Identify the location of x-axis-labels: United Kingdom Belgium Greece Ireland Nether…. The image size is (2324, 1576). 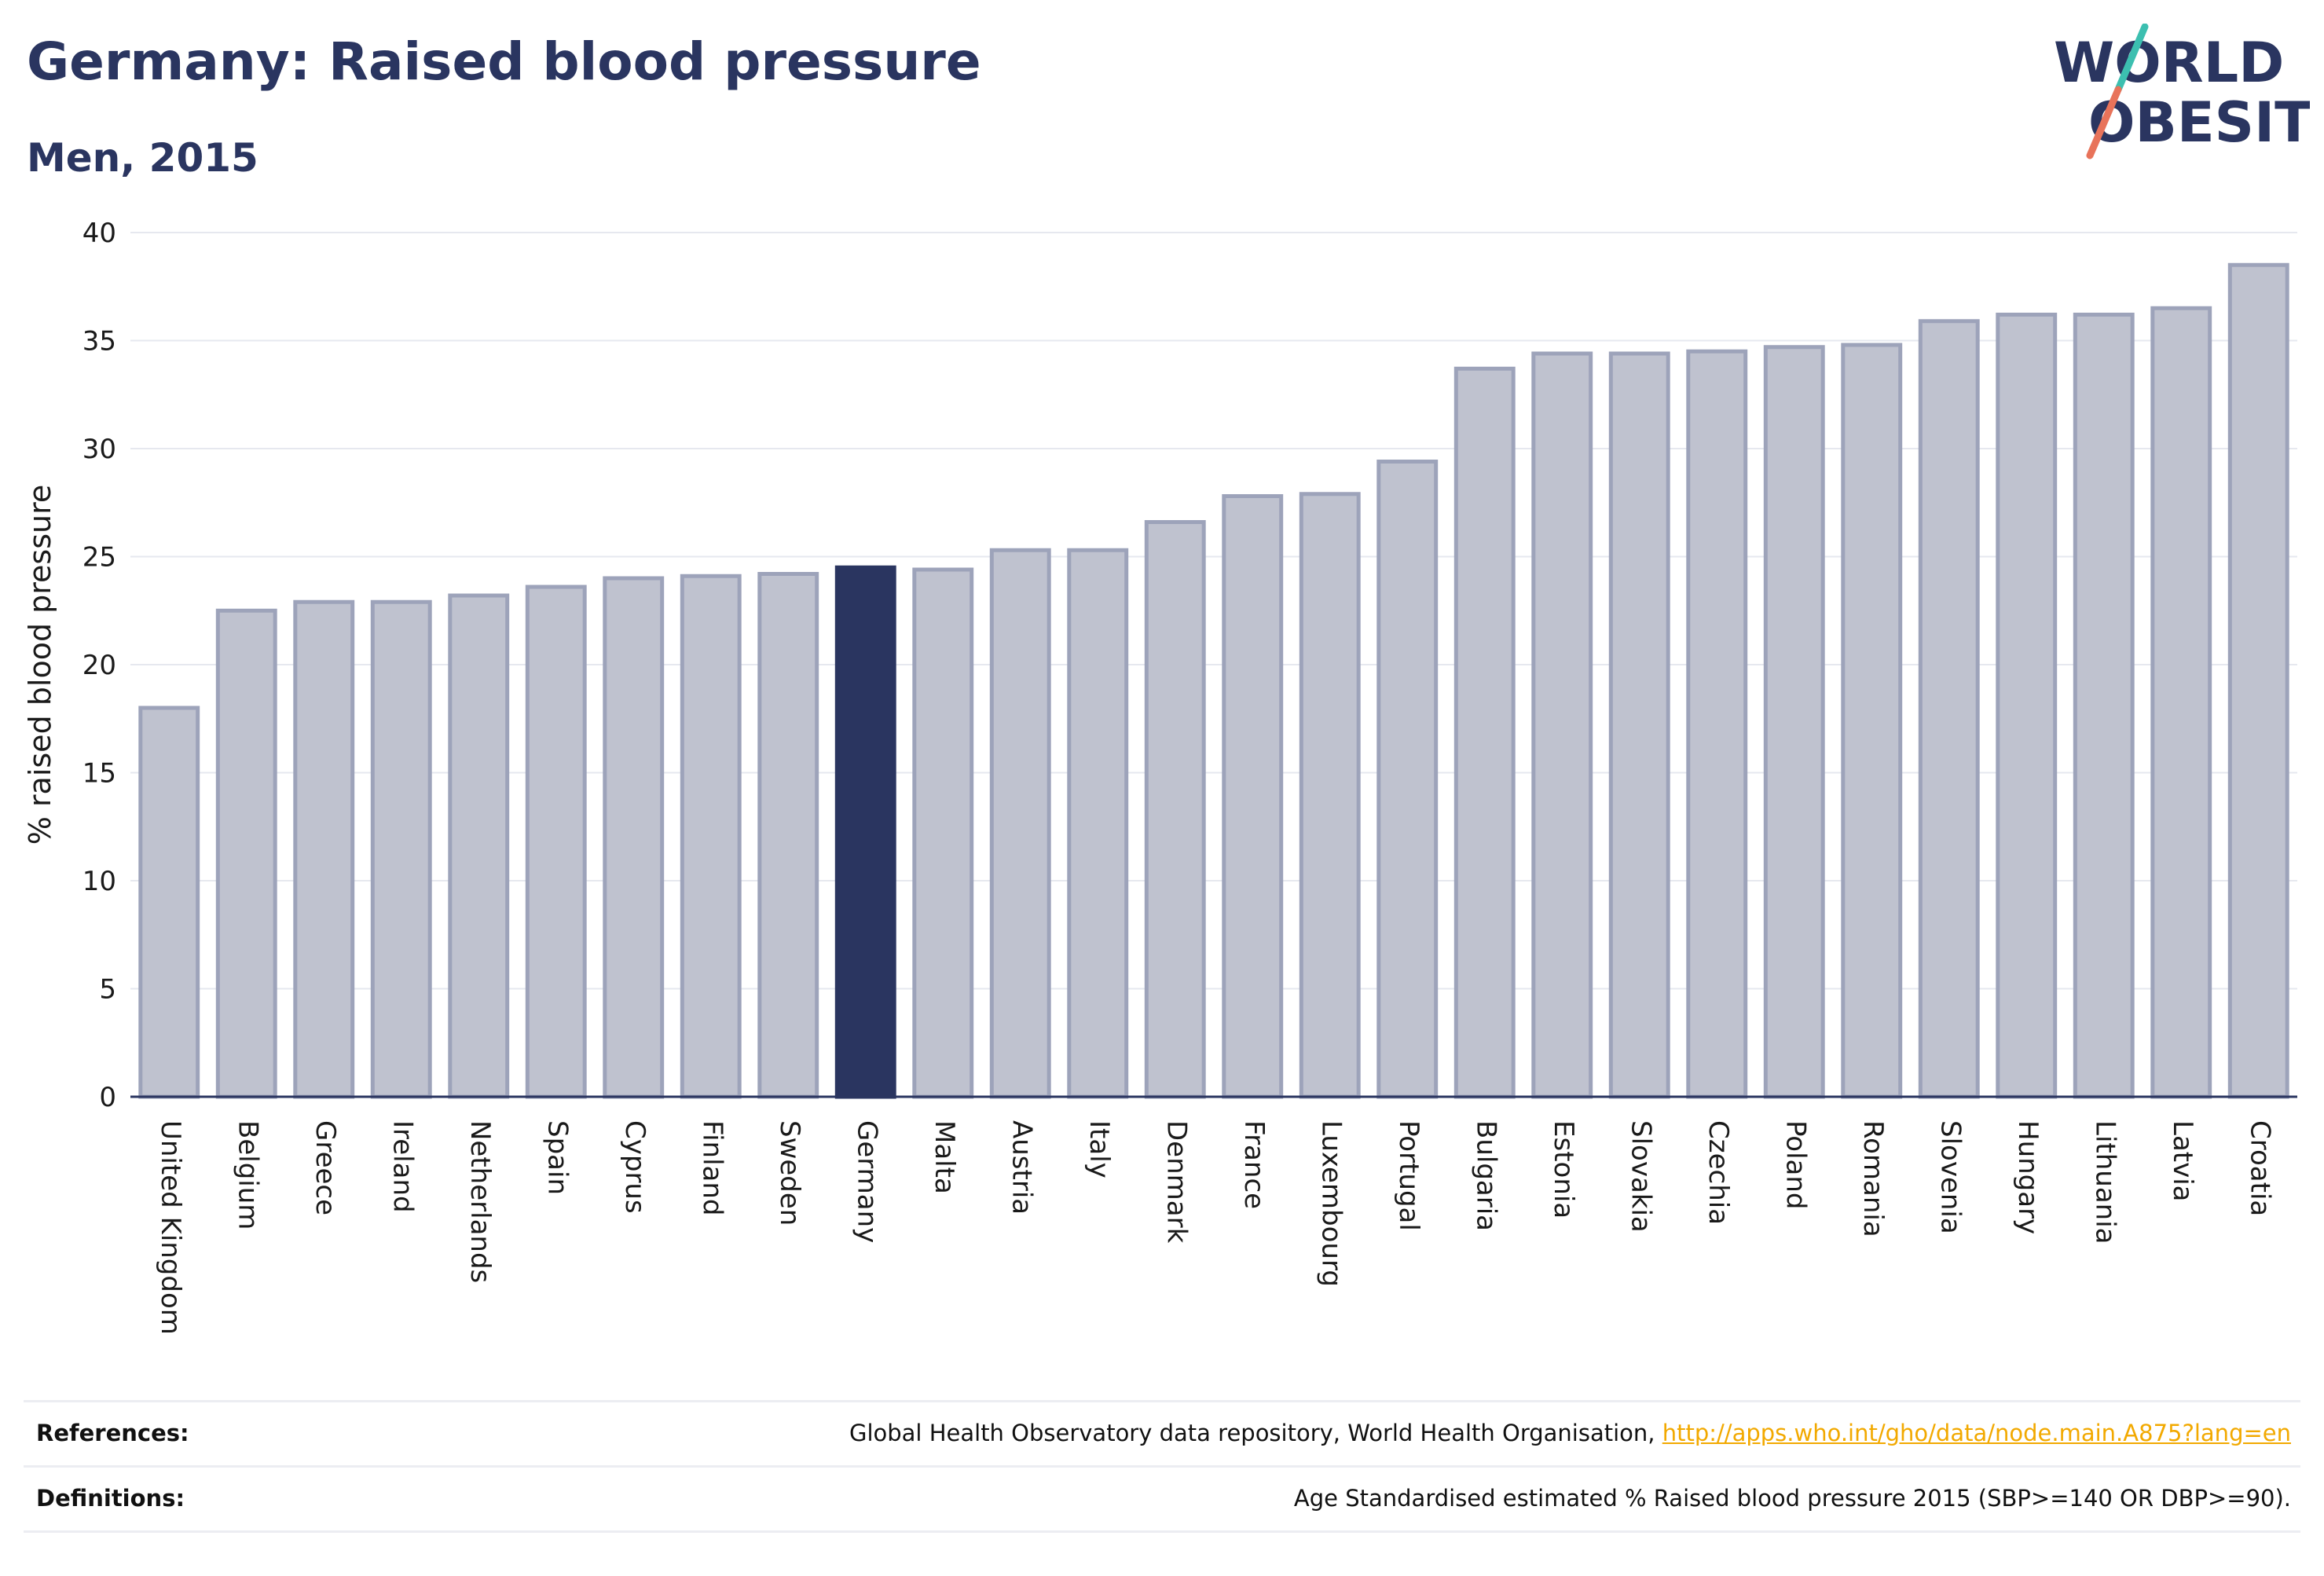
(1215, 1227).